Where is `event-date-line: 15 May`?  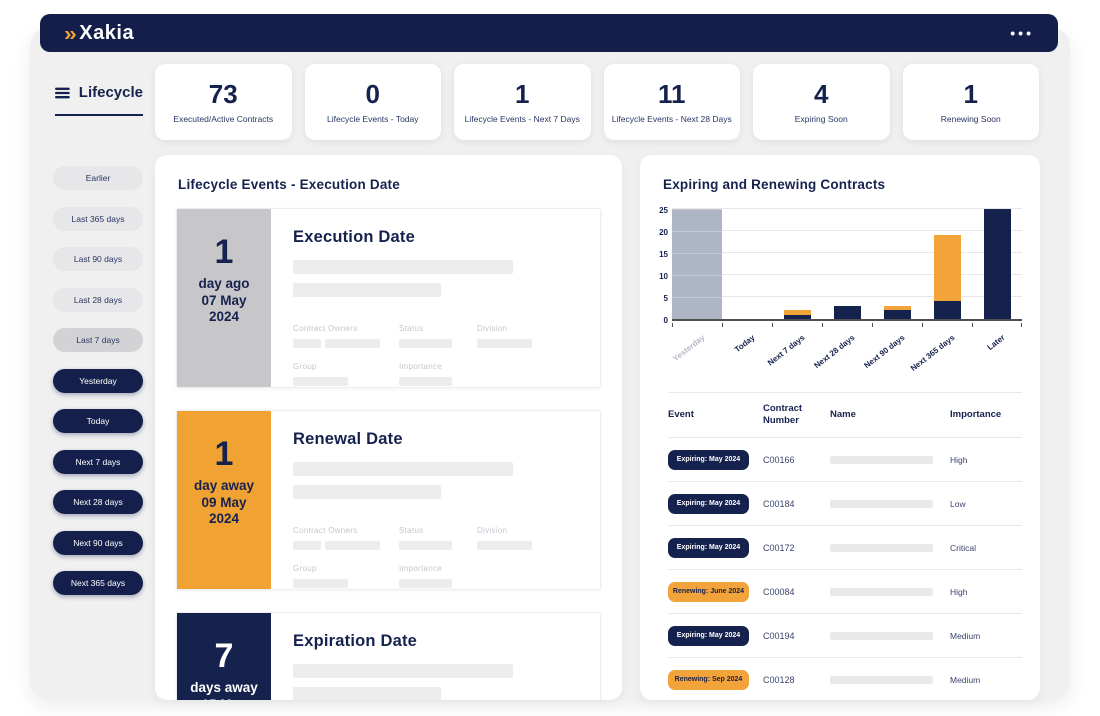 event-date-line: 15 May is located at coordinates (223, 699).